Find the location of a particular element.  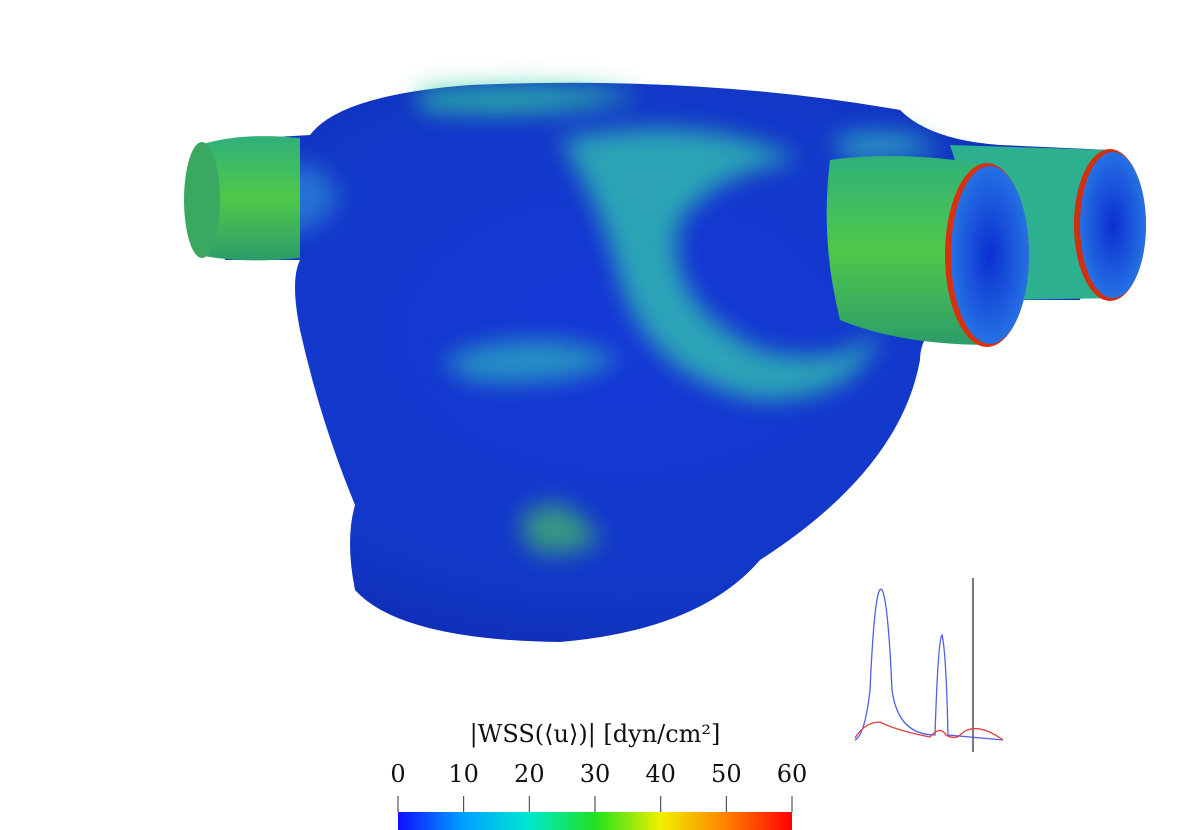

colorbar-tick-label: 0 is located at coordinates (397, 774).